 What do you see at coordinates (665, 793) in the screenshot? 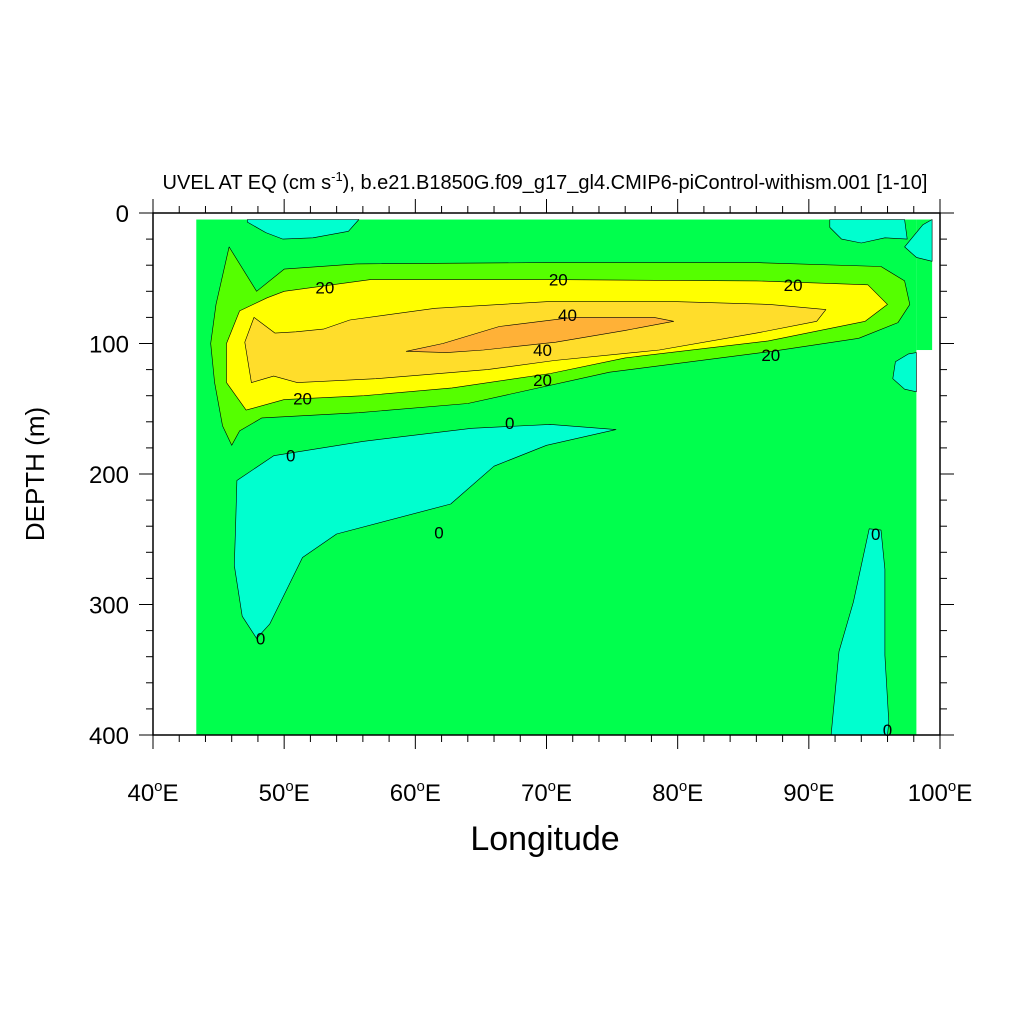
I see `x-tick-number: 80` at bounding box center [665, 793].